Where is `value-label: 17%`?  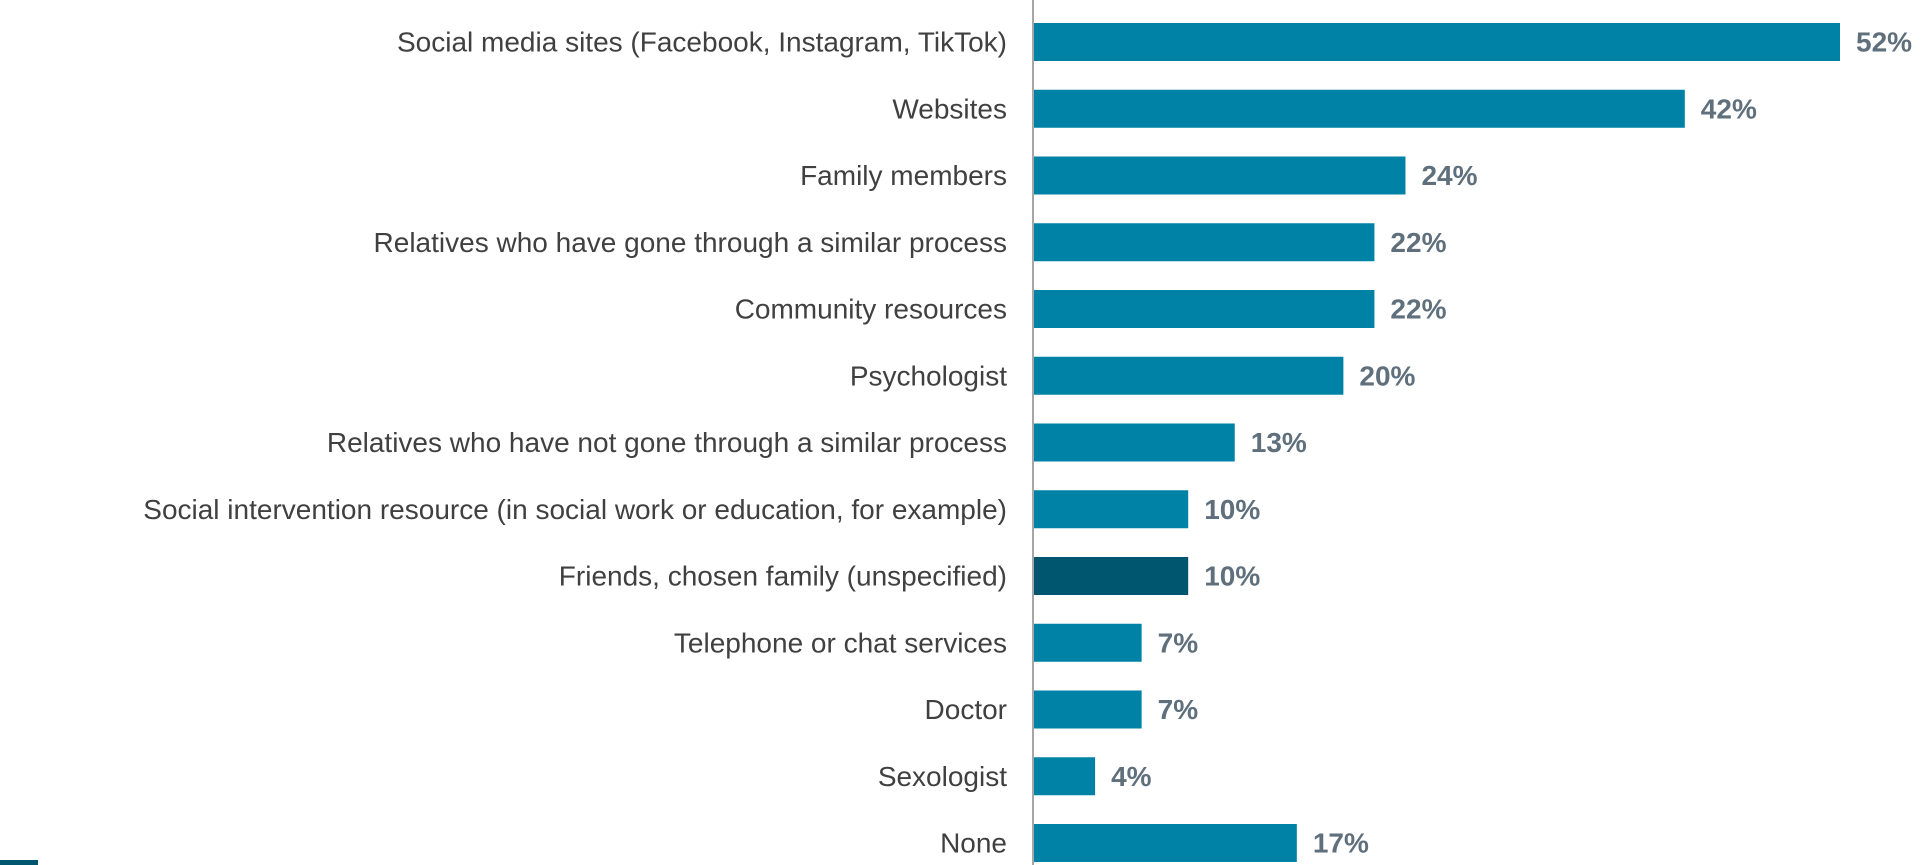
value-label: 17% is located at coordinates (1341, 843).